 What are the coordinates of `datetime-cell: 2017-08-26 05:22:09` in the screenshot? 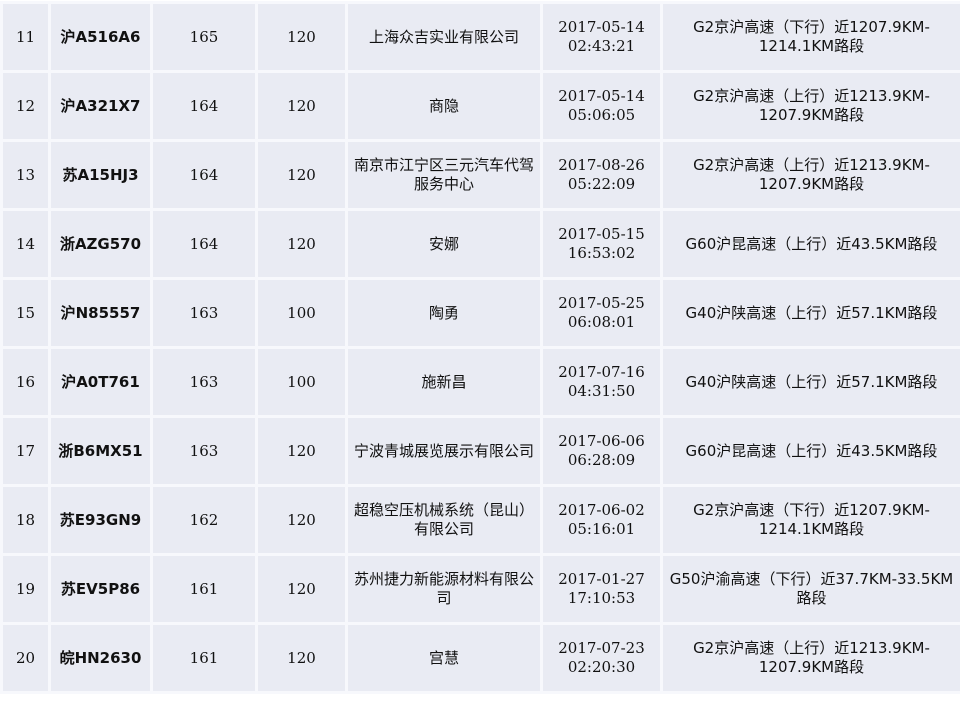 It's located at (601, 175).